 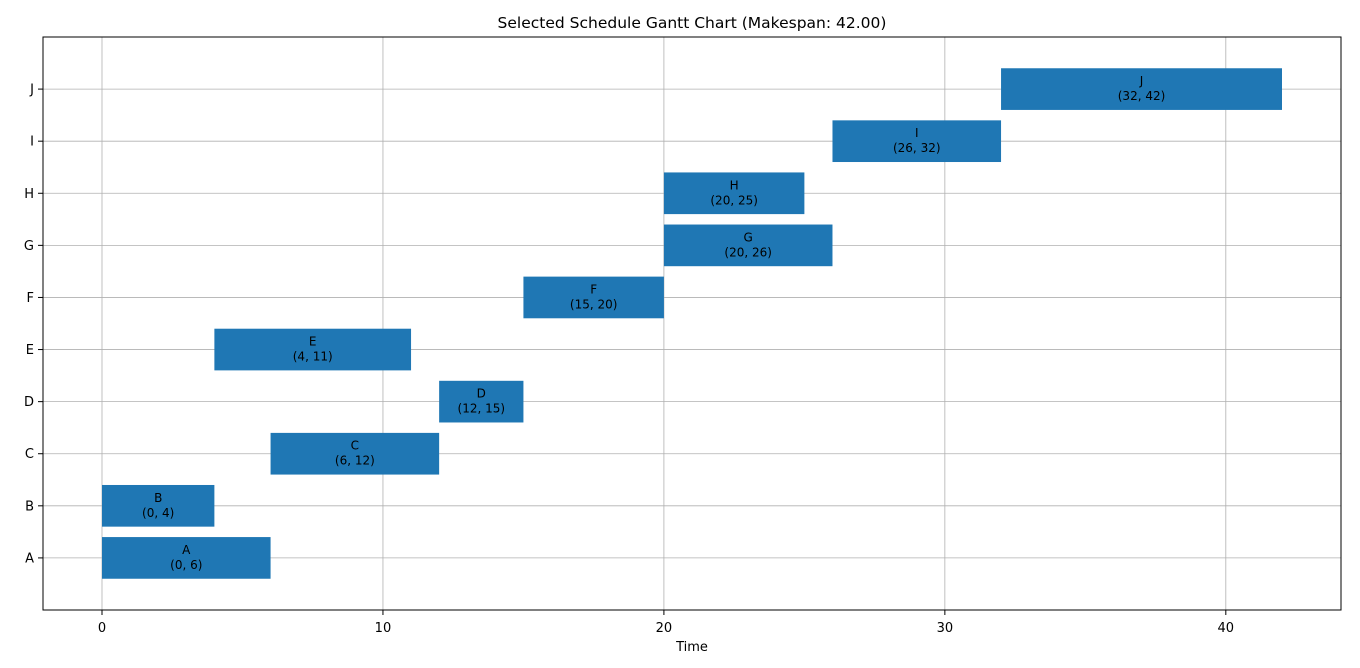 I want to click on task-bar-group-a: A(0, 6), so click(x=186, y=558).